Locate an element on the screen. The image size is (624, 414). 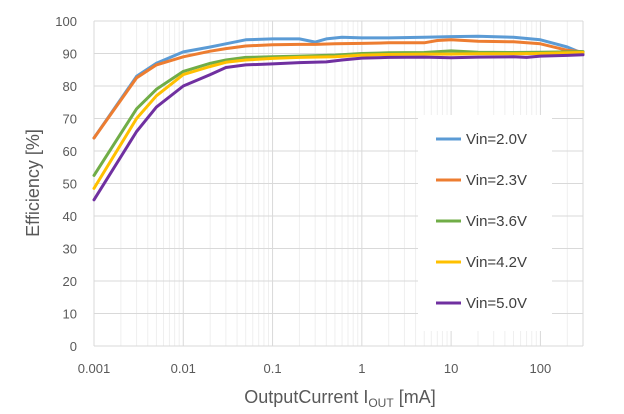
x-tick-label: 1 is located at coordinates (361, 368).